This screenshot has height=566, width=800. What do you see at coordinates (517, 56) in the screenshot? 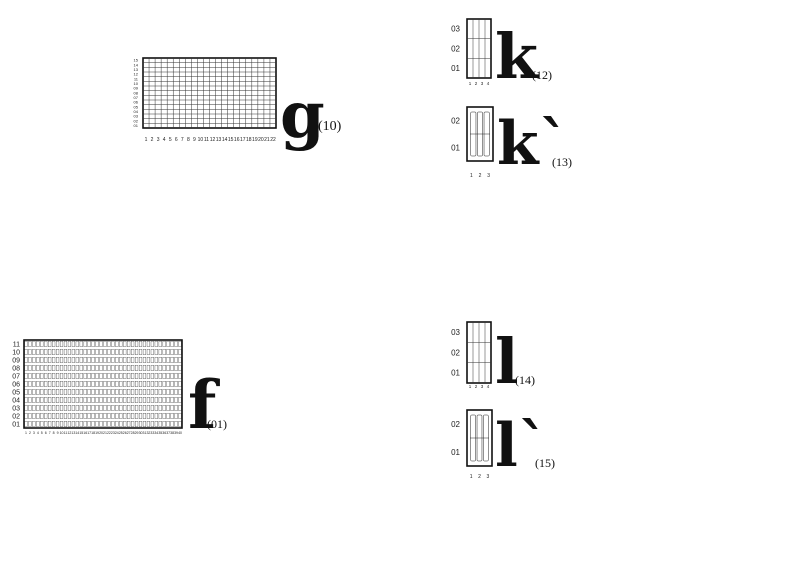
I see `panel-letter: k` at bounding box center [517, 56].